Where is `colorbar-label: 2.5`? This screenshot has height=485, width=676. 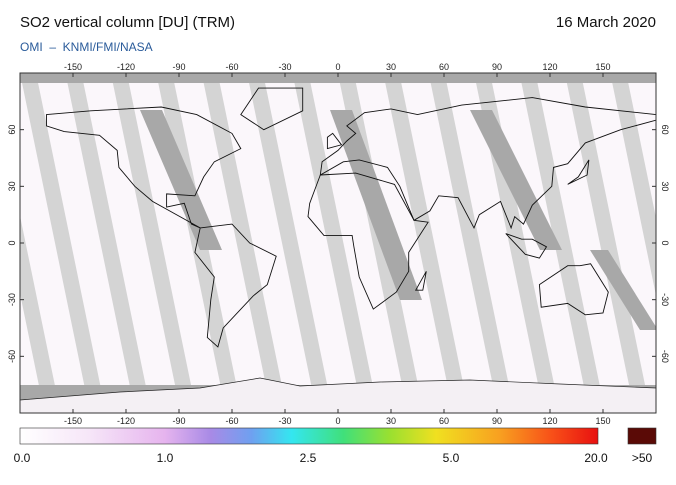
colorbar-label: 2.5 is located at coordinates (308, 458).